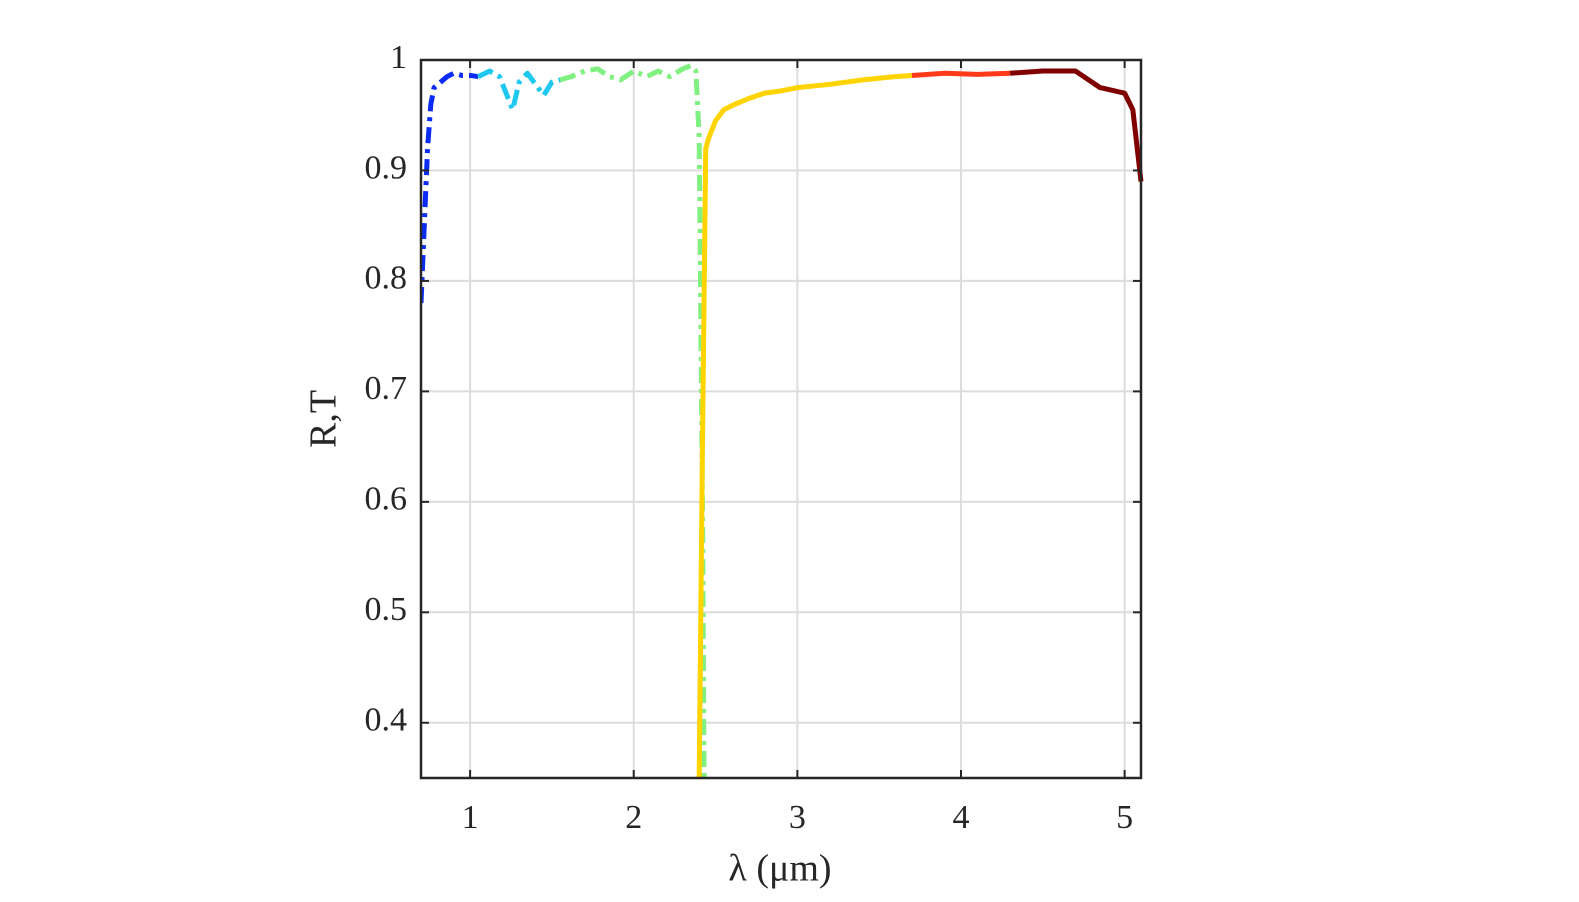 This screenshot has height=902, width=1579. Describe the element at coordinates (797, 817) in the screenshot. I see `x-tick-label: 3` at that location.